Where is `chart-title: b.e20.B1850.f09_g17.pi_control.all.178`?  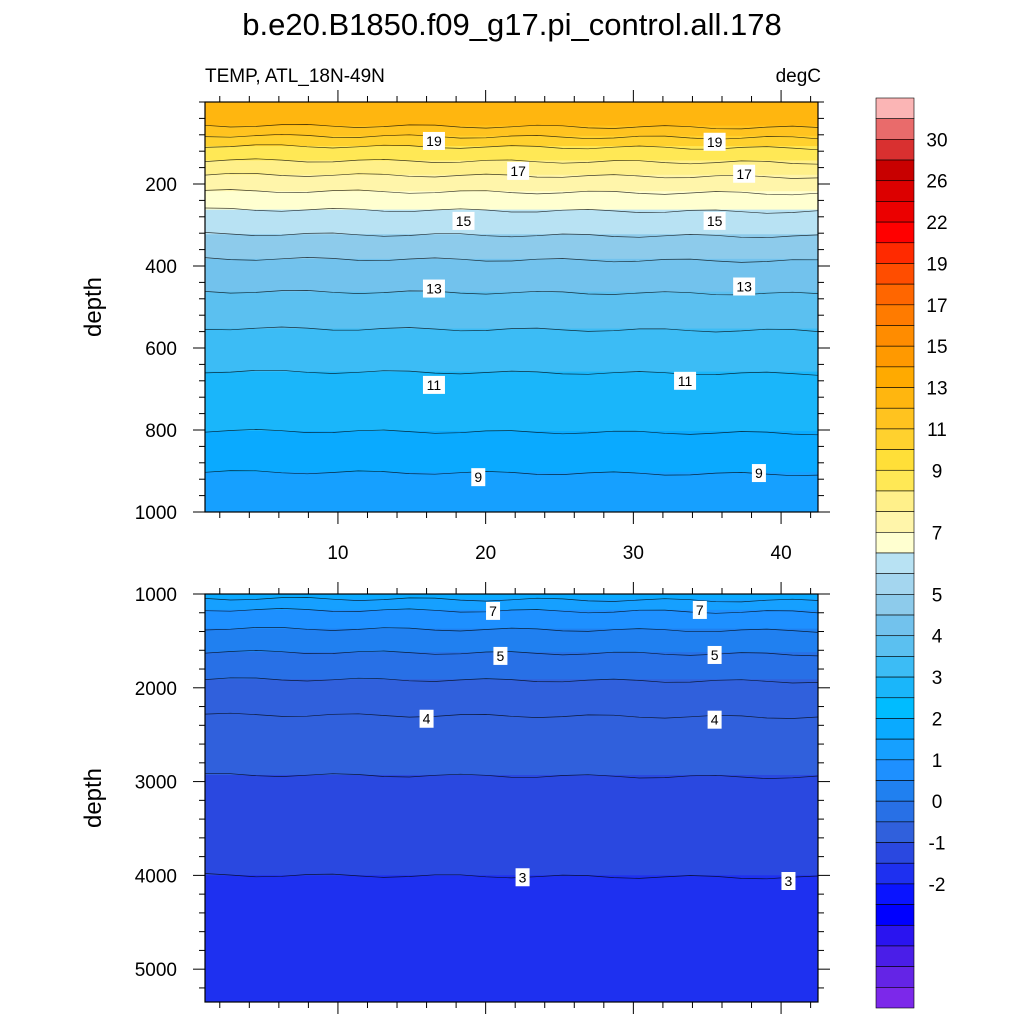
chart-title: b.e20.B1850.f09_g17.pi_control.all.178 is located at coordinates (512, 24).